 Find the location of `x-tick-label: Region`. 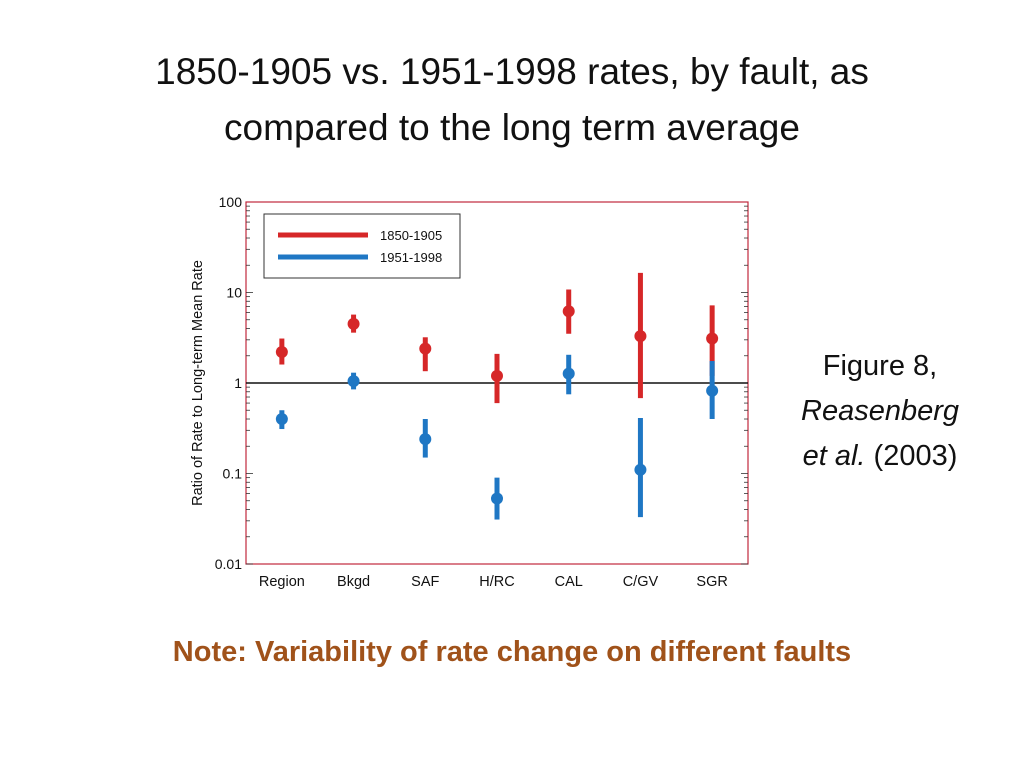

x-tick-label: Region is located at coordinates (282, 582).